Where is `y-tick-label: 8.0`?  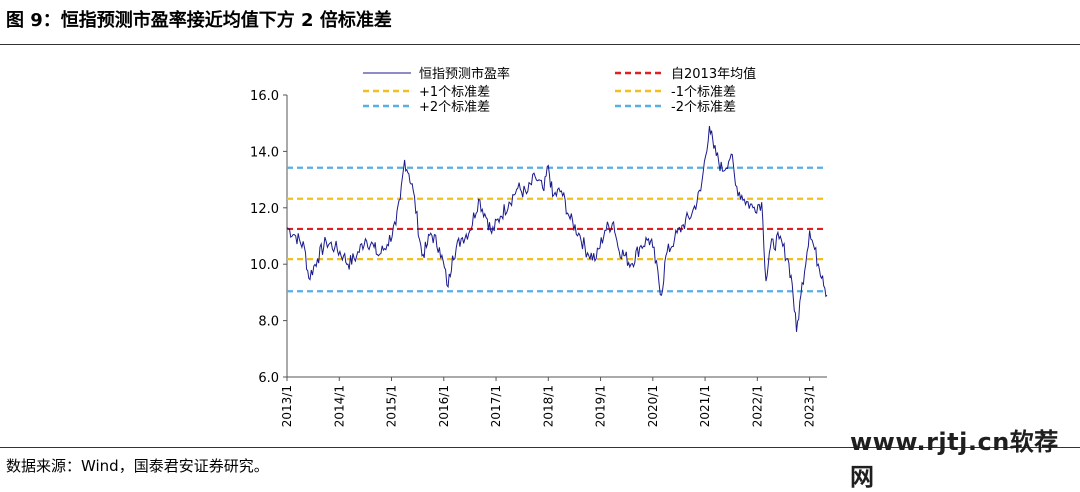
y-tick-label: 8.0 is located at coordinates (268, 322).